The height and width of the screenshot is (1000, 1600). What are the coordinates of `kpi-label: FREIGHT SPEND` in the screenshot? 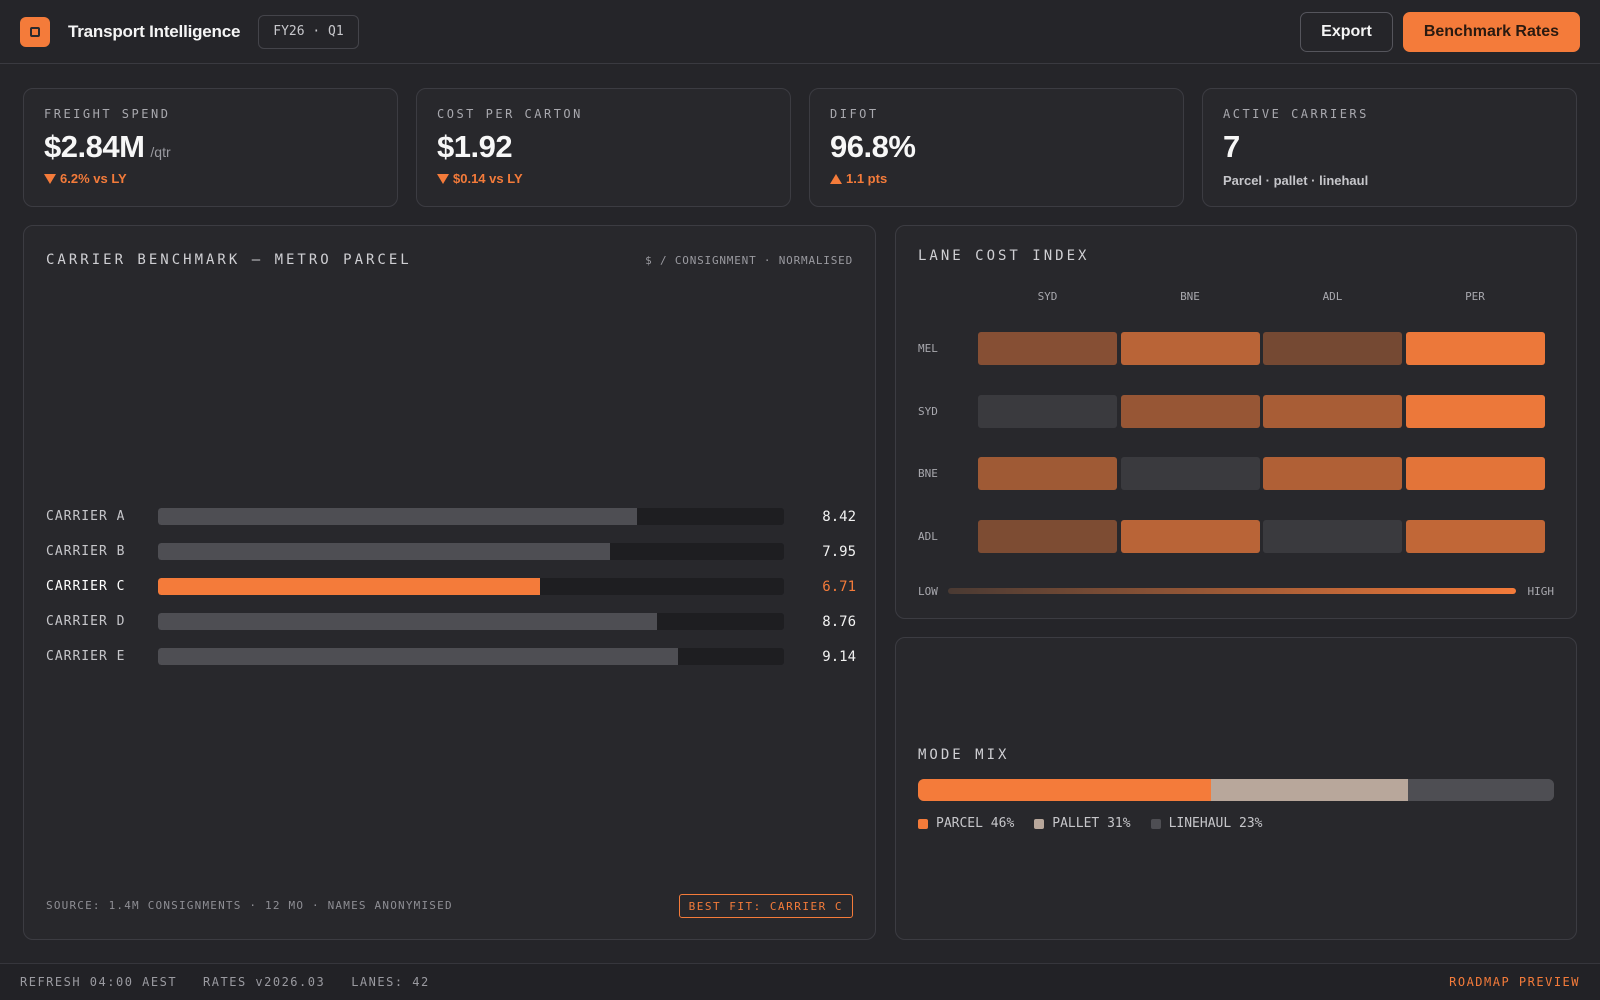 It's located at (107, 114).